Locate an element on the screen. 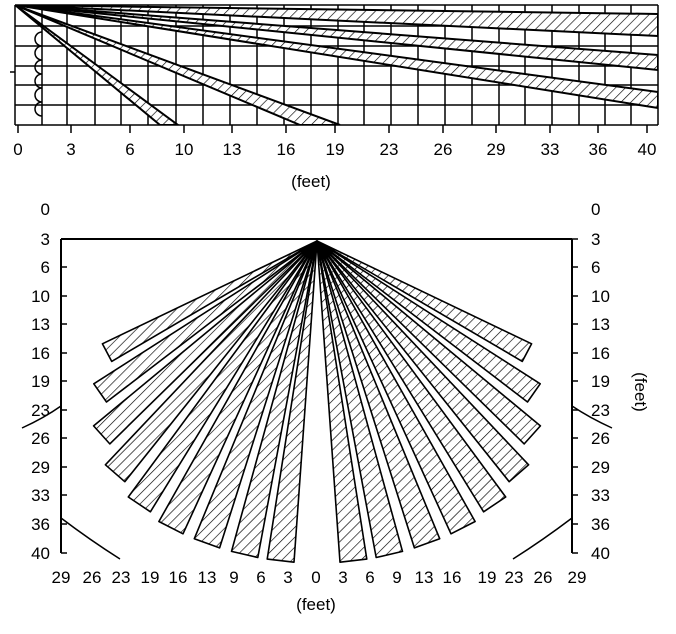  top-left-tick-label: 23 is located at coordinates (40, 410).